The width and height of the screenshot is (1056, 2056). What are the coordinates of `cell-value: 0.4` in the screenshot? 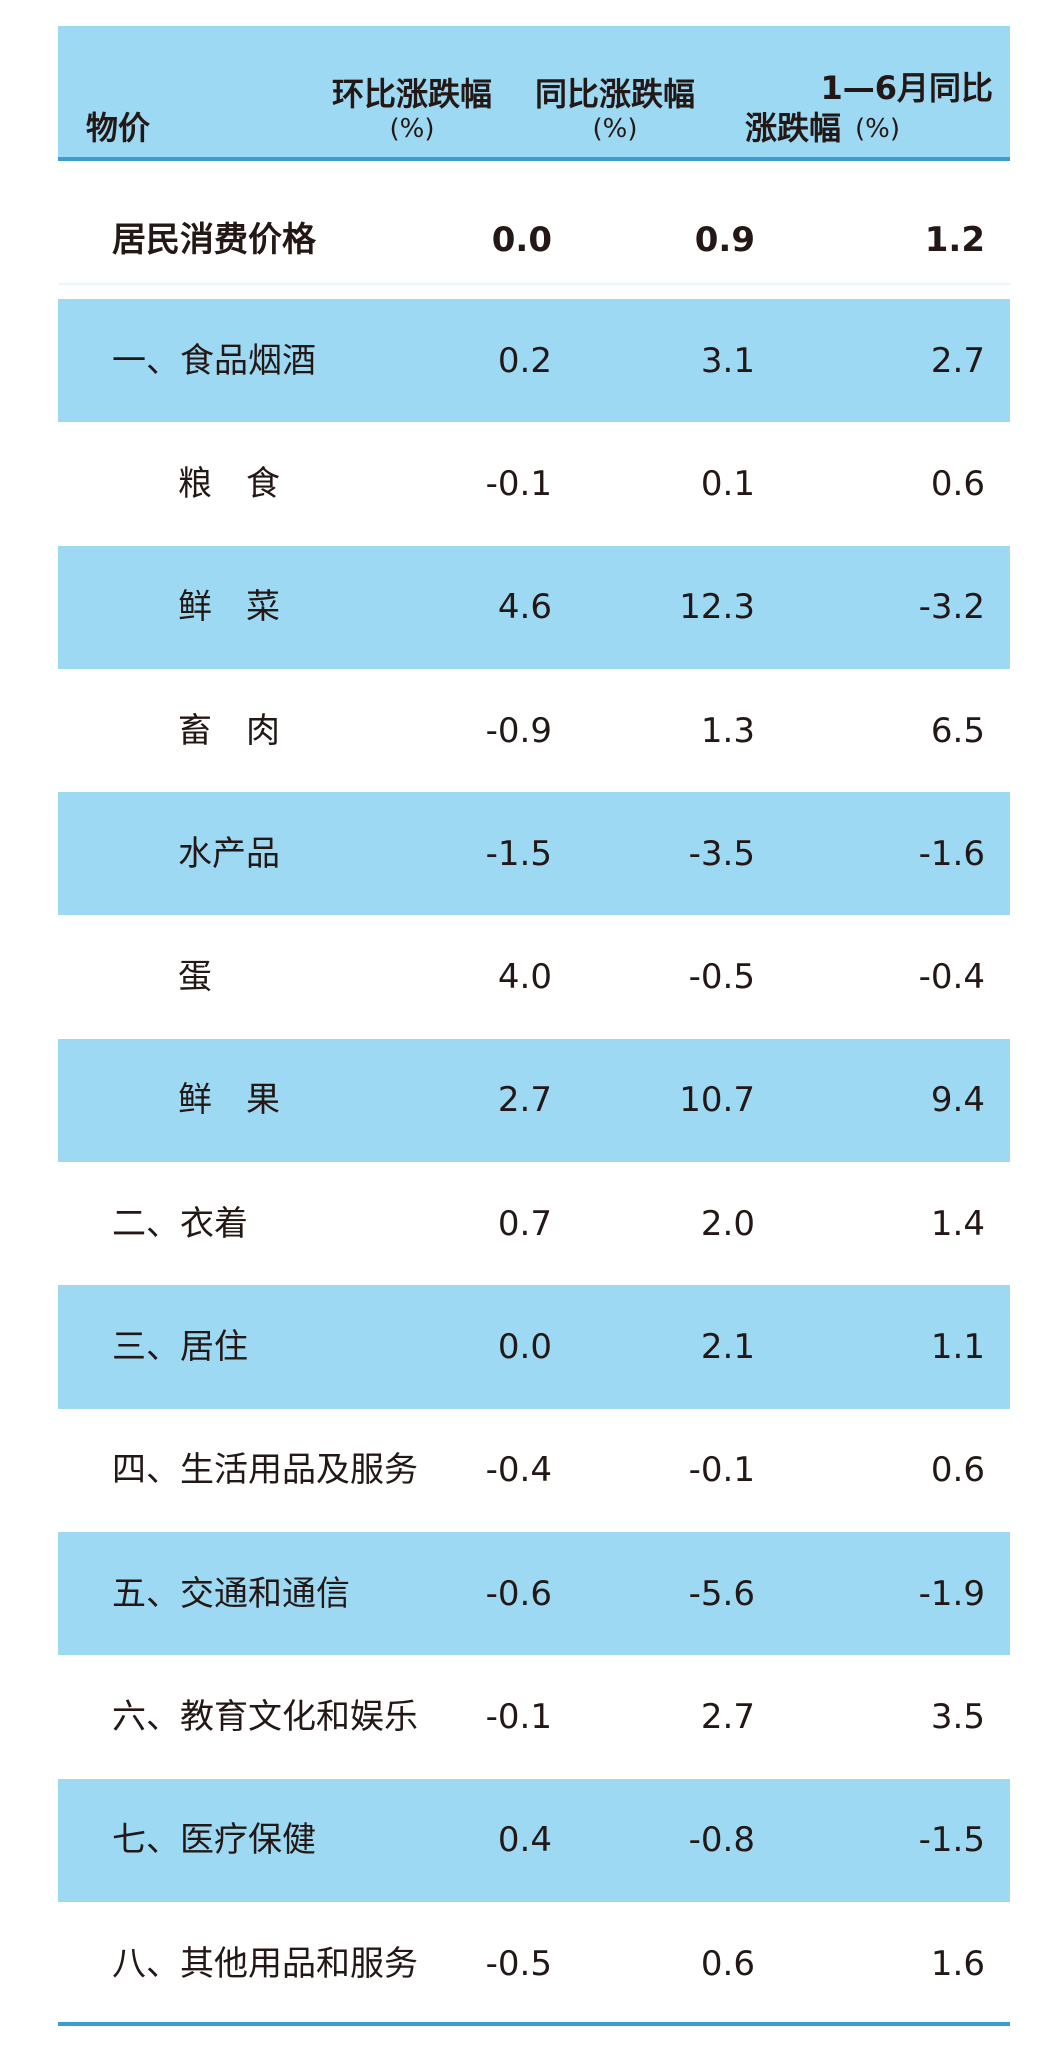 It's located at (524, 1840).